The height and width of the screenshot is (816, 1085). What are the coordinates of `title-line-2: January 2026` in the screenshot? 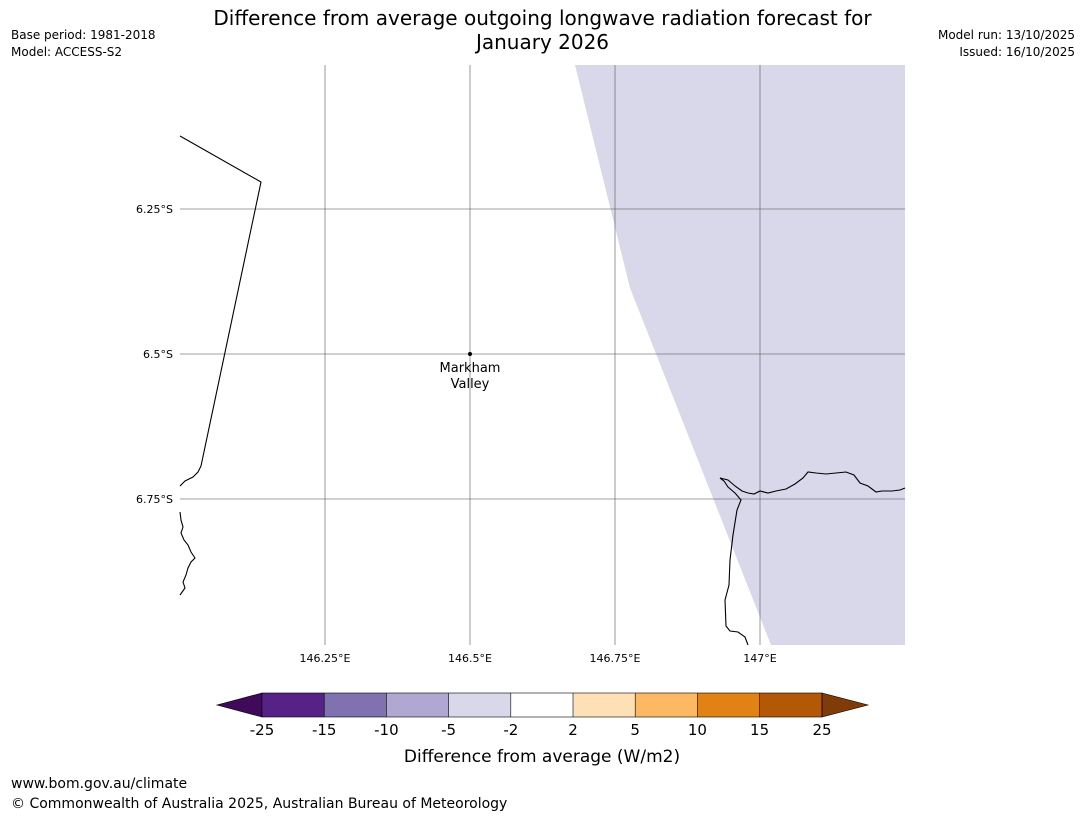 It's located at (542, 42).